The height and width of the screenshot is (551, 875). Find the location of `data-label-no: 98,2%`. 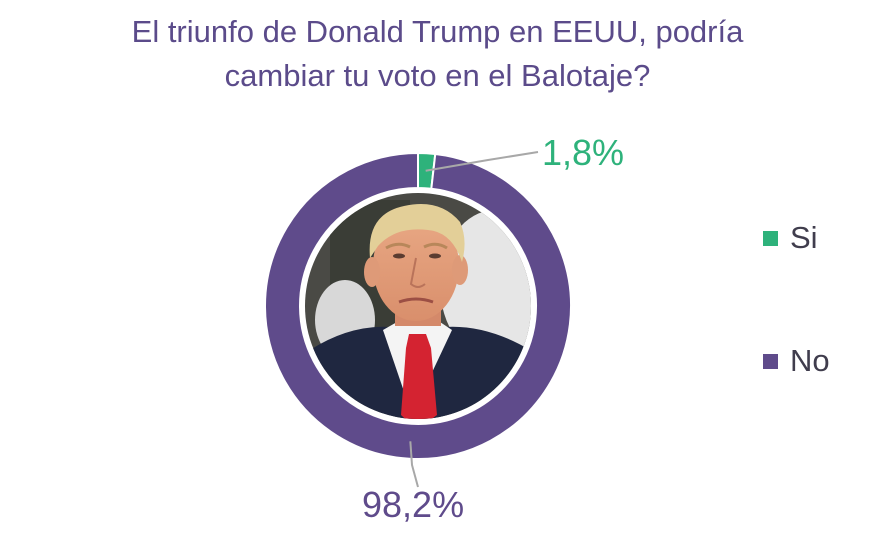

data-label-no: 98,2% is located at coordinates (413, 504).